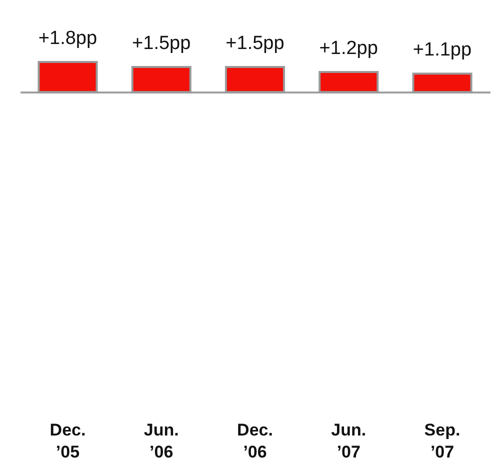  What do you see at coordinates (68, 38) in the screenshot?
I see `data-label: +1.8pp` at bounding box center [68, 38].